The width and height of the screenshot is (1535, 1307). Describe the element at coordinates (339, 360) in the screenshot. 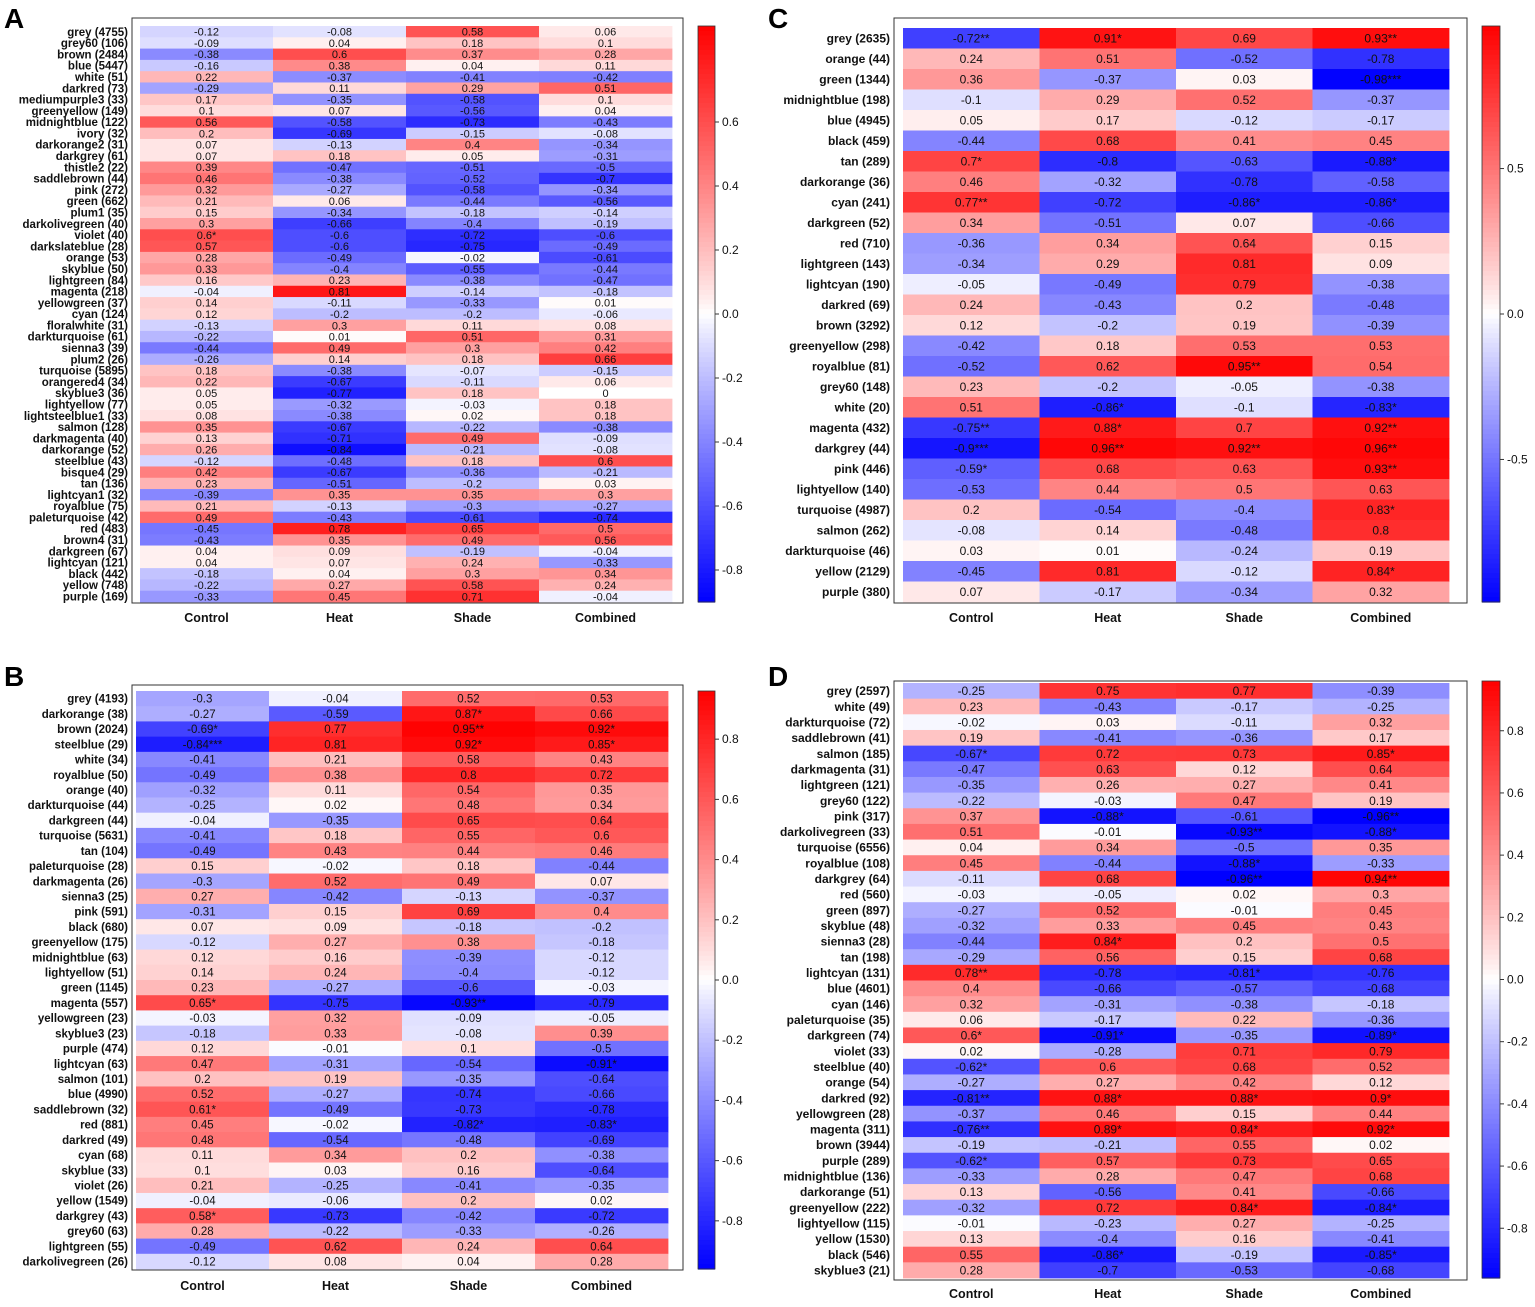

I see `cell-value-label: 0.14` at that location.